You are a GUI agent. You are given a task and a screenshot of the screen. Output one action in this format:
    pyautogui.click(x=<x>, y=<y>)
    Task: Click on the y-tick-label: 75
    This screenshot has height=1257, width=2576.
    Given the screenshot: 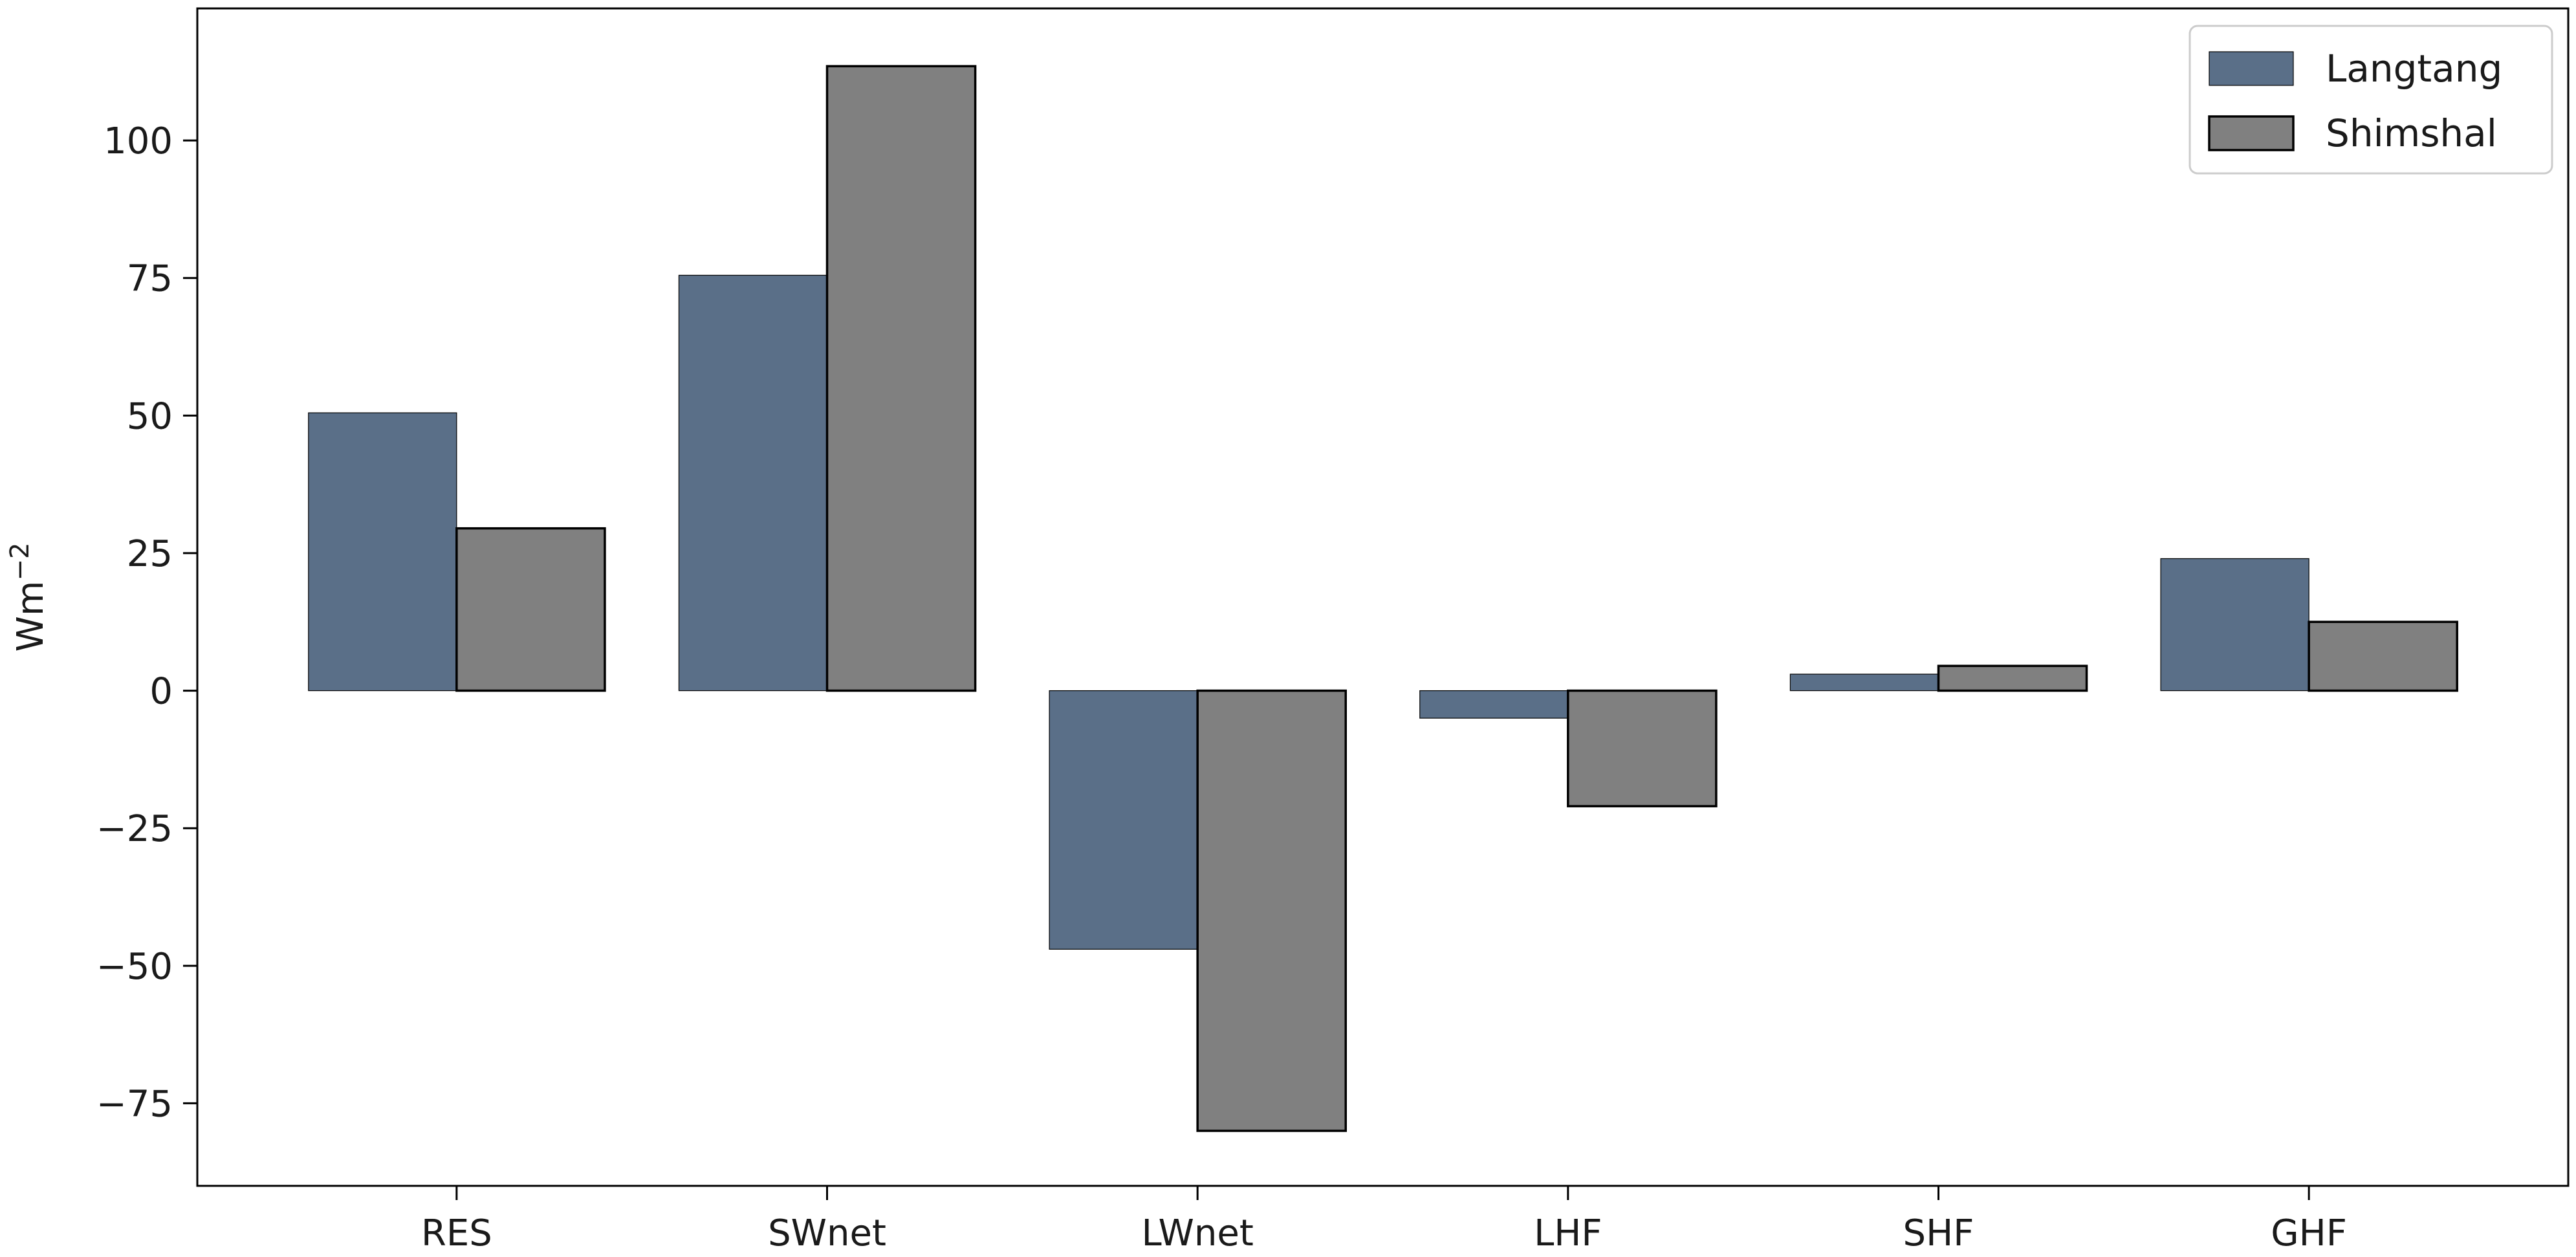 What is the action you would take?
    pyautogui.click(x=150, y=279)
    